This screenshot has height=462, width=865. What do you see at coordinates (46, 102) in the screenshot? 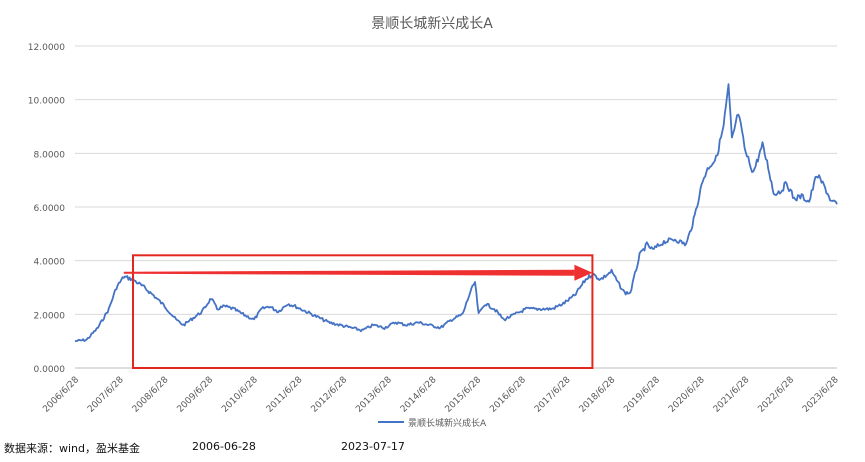
I see `y-tick-label: 10.0000` at bounding box center [46, 102].